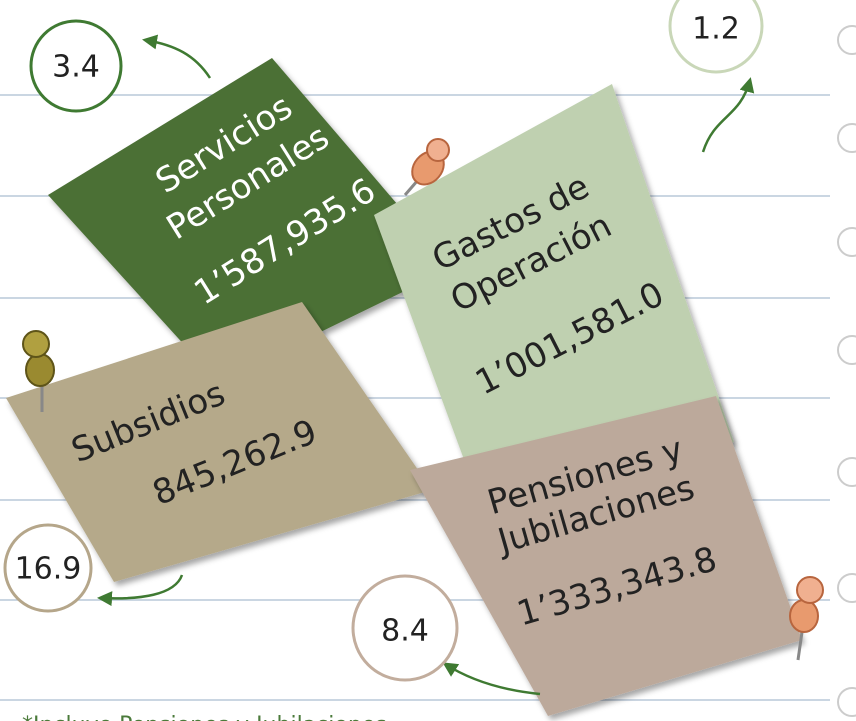 The width and height of the screenshot is (856, 721). I want to click on percent: 8.4, so click(405, 631).